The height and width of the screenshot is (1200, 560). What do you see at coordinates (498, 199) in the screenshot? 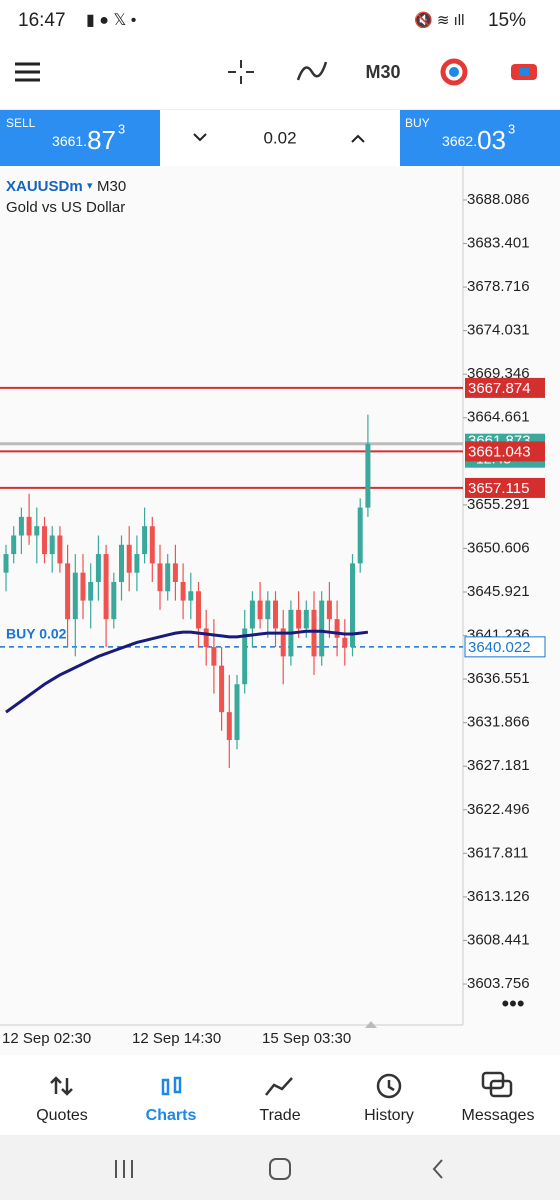
I see `y-tick-label: 3688.086` at bounding box center [498, 199].